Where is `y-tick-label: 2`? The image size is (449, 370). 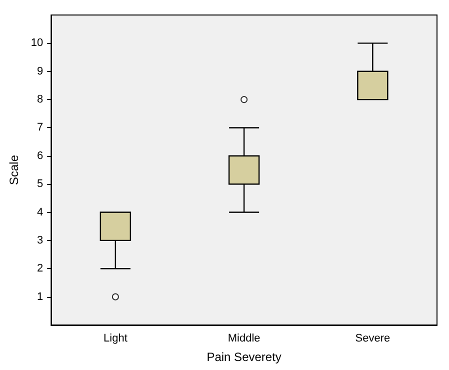
y-tick-label: 2 is located at coordinates (40, 268).